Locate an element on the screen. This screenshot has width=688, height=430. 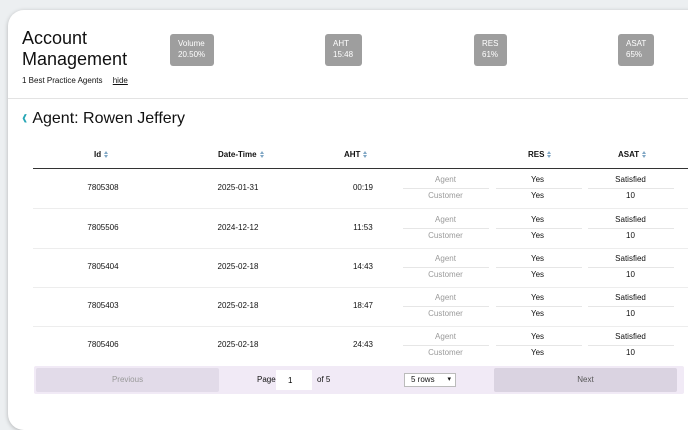
kpi-aht-value: 15:48 is located at coordinates (343, 54).